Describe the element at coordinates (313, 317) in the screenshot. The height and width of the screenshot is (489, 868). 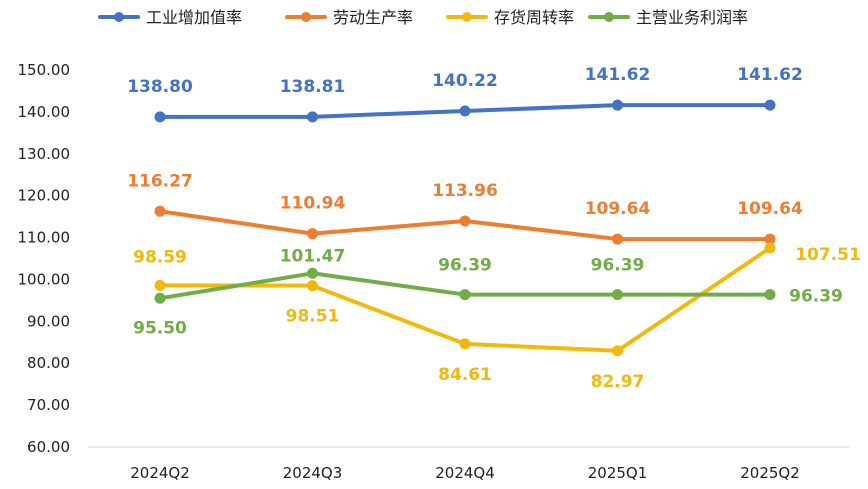
I see `data-label: 98.51` at that location.